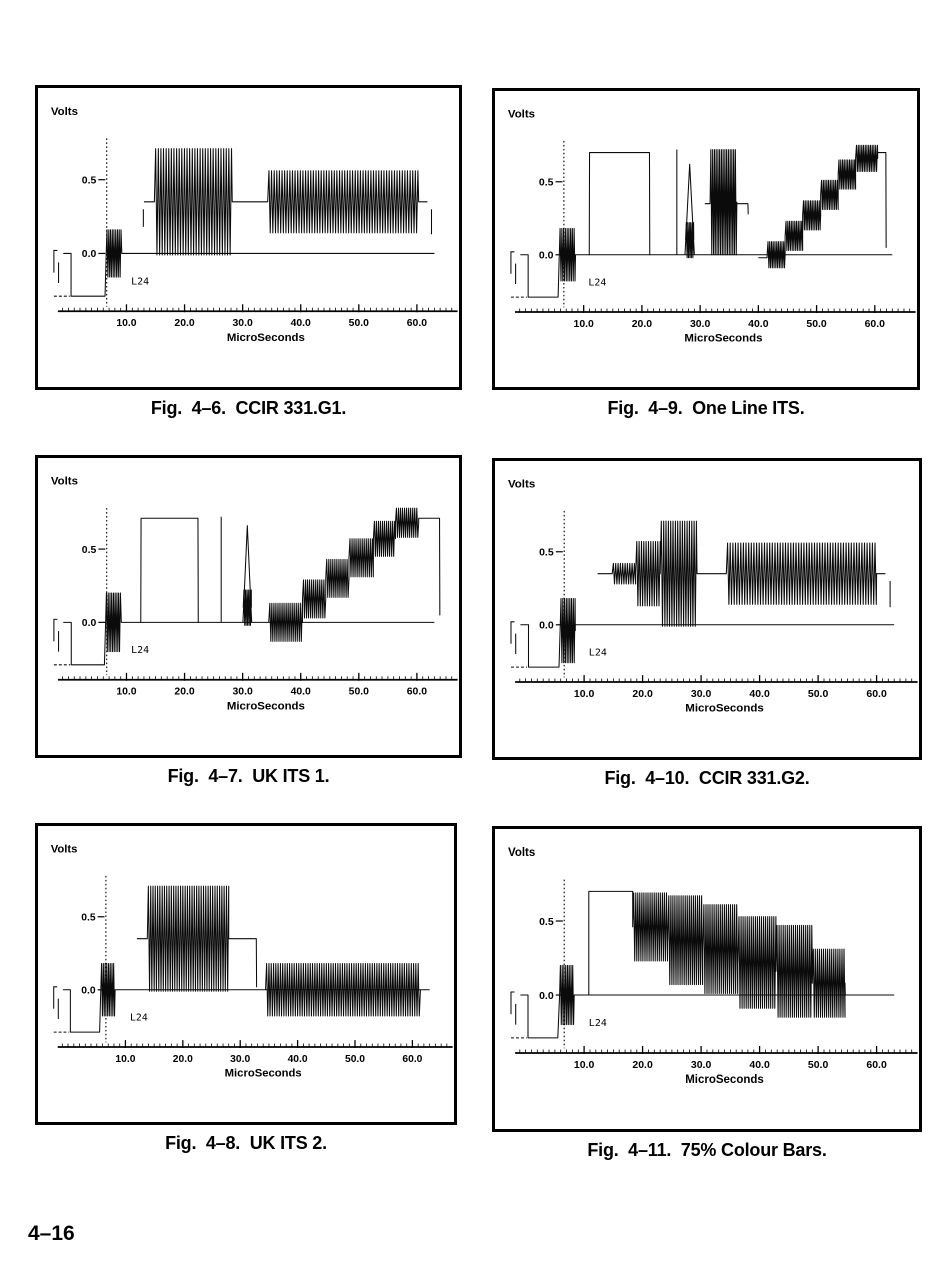  What do you see at coordinates (706, 408) in the screenshot?
I see `figure-caption: Fig. 4–9. One Line ITS.` at bounding box center [706, 408].